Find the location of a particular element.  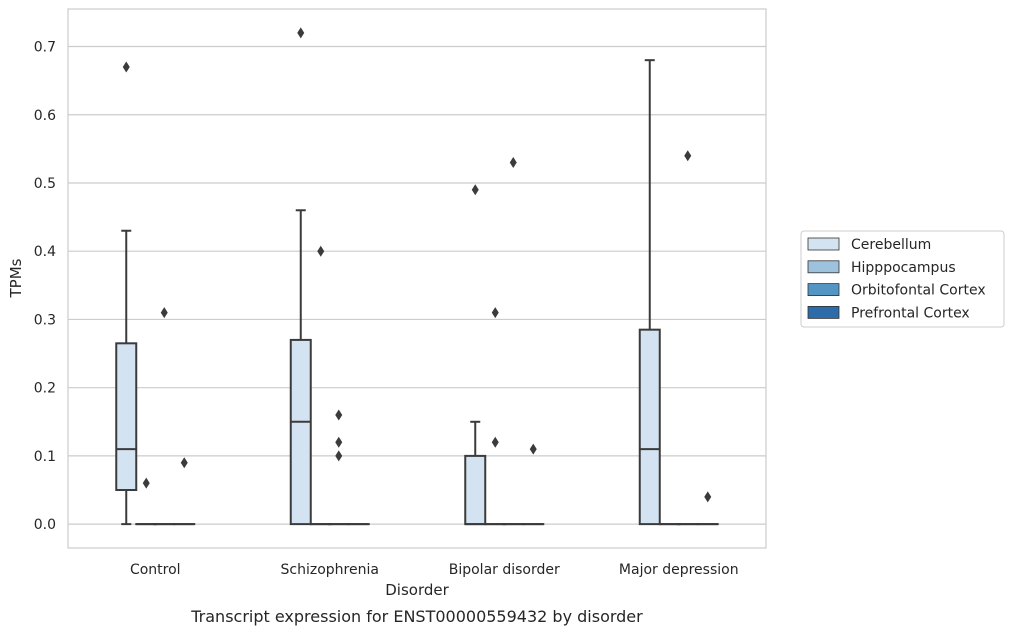

y-tick-label: 0.6 is located at coordinates (45, 116).